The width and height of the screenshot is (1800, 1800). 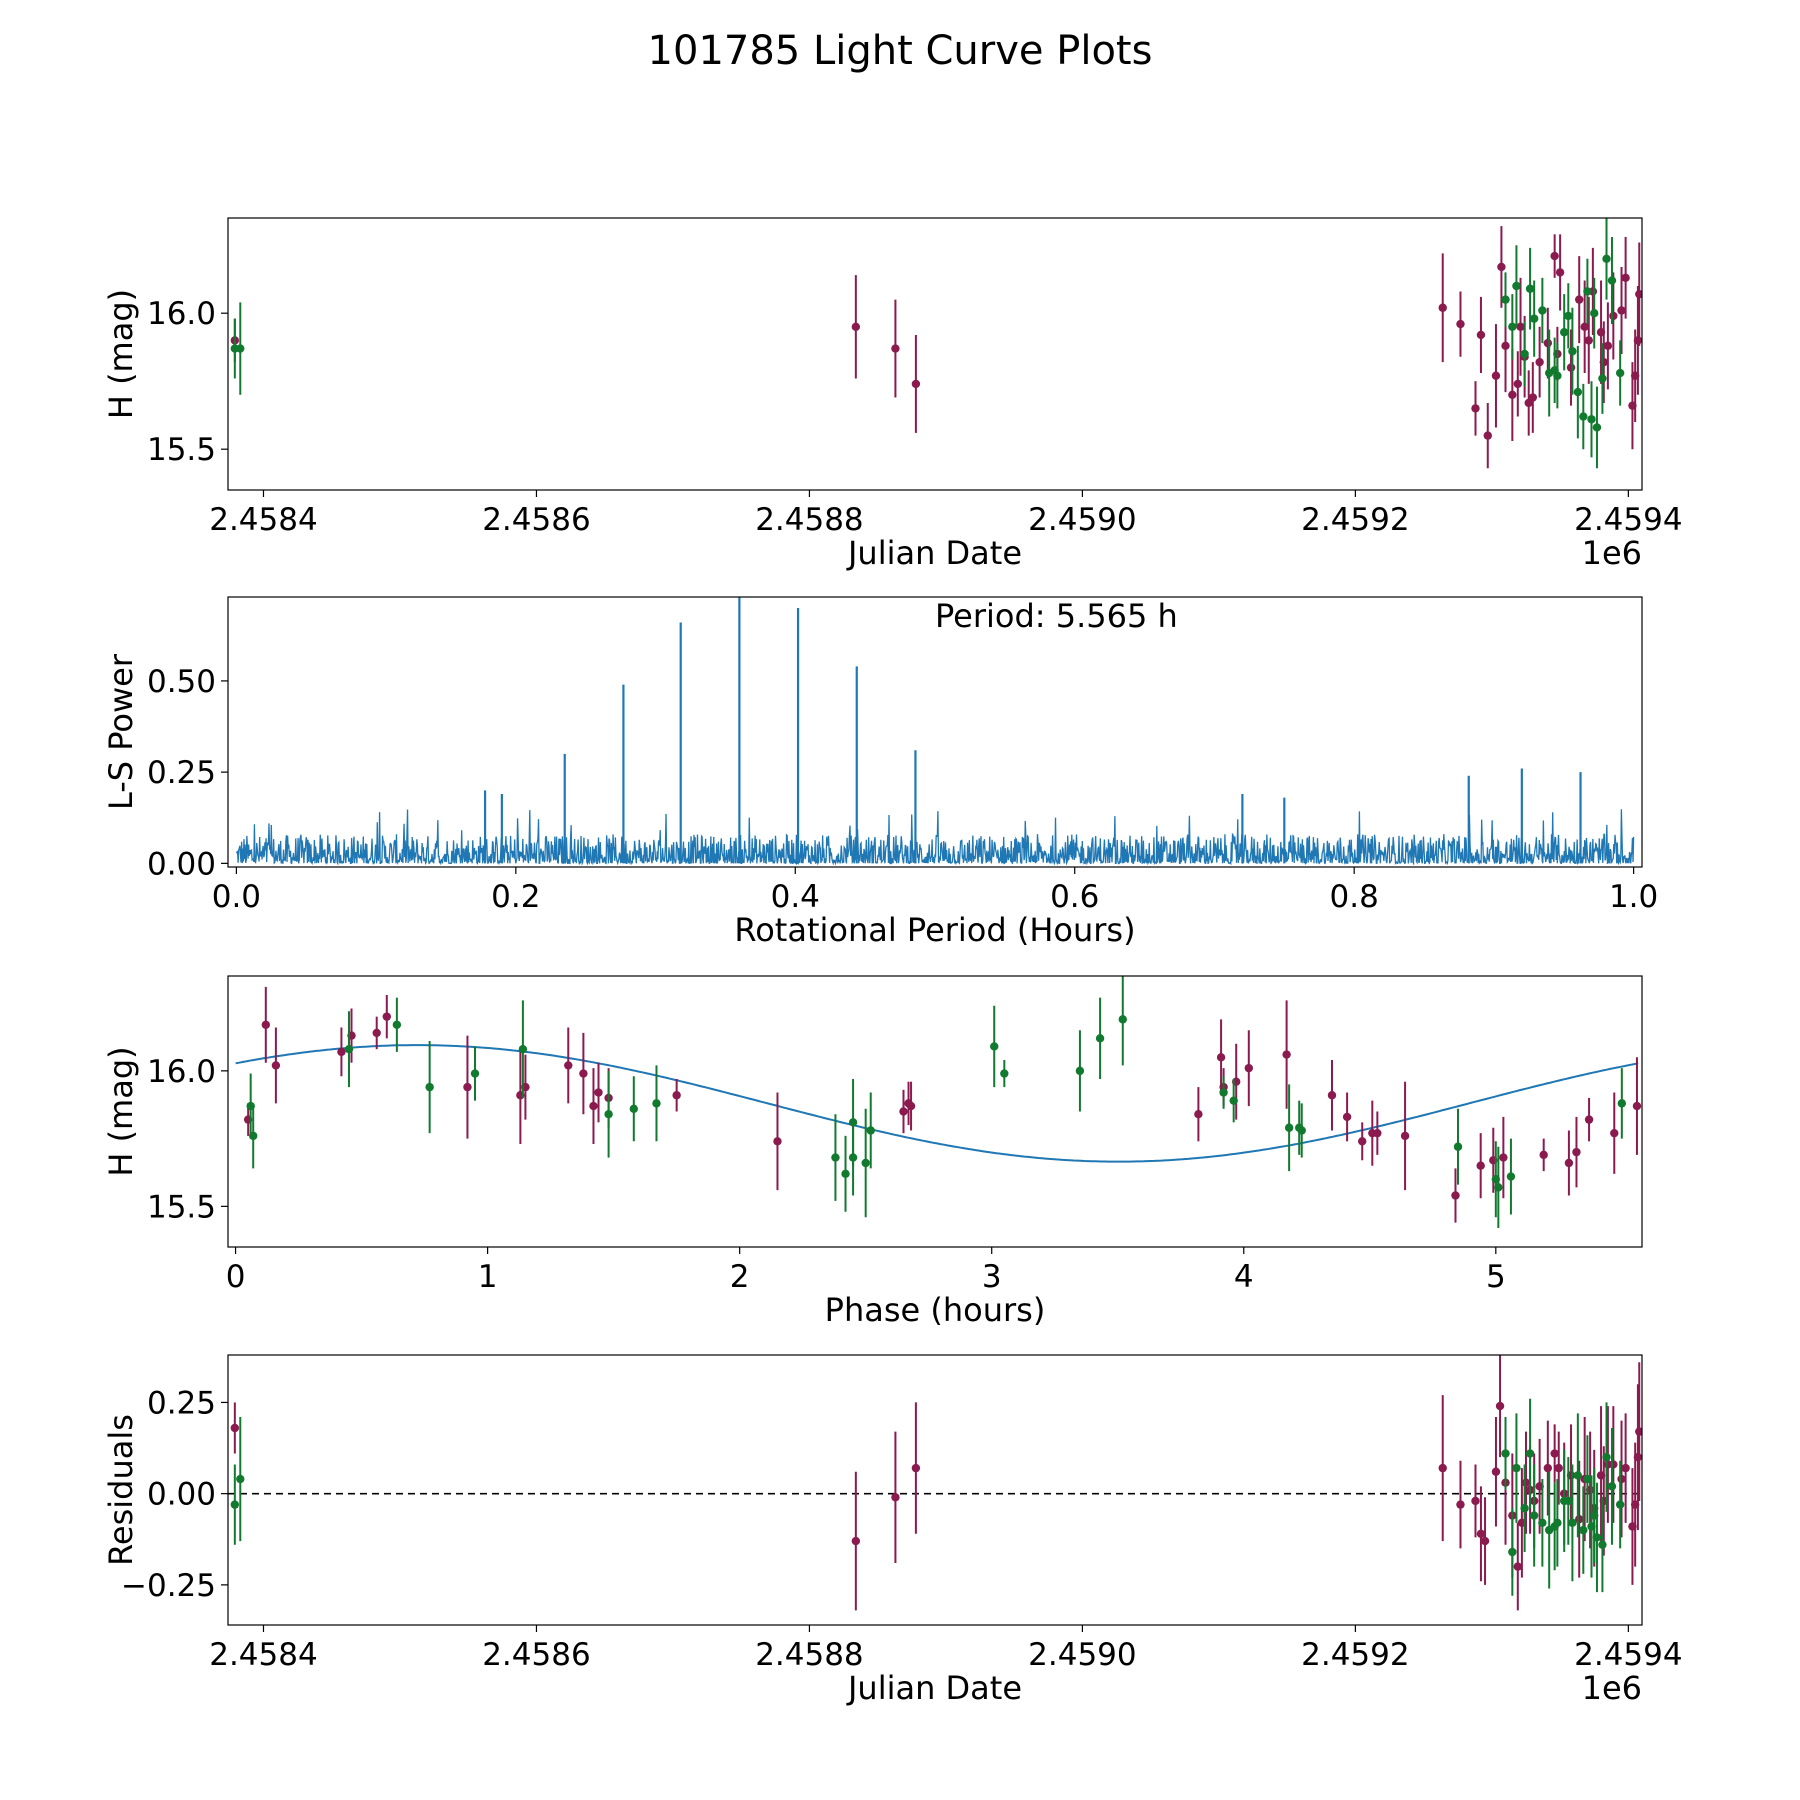 I want to click on y-tick-label: 15.5, so click(x=181, y=450).